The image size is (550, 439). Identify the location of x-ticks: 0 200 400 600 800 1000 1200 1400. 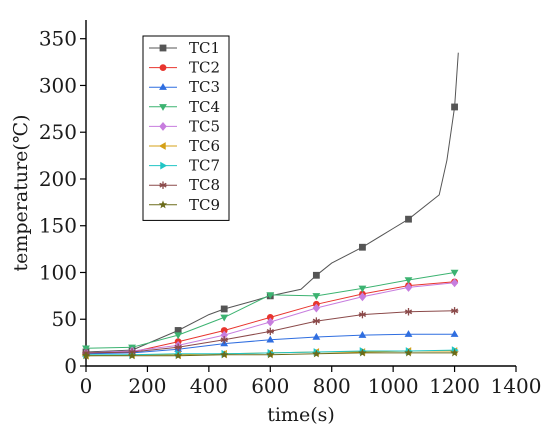
(311, 382).